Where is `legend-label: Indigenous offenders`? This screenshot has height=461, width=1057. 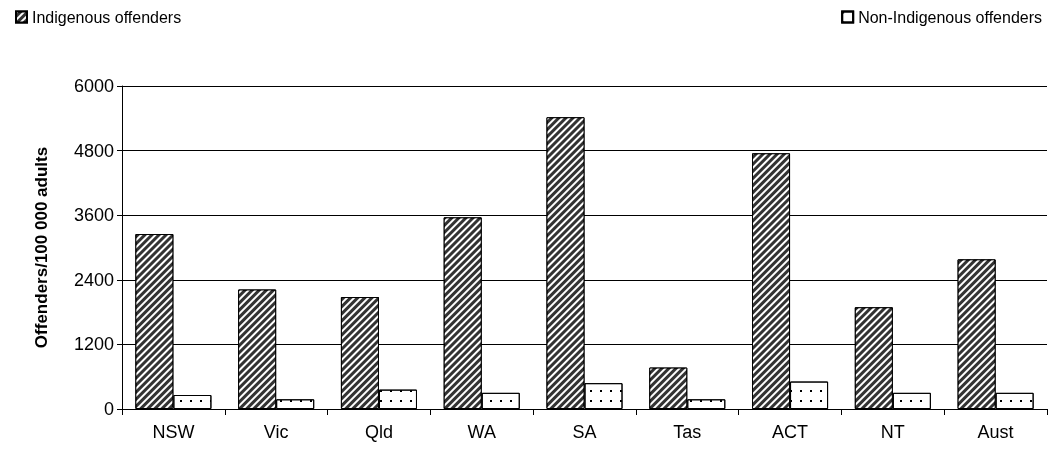 legend-label: Indigenous offenders is located at coordinates (107, 17).